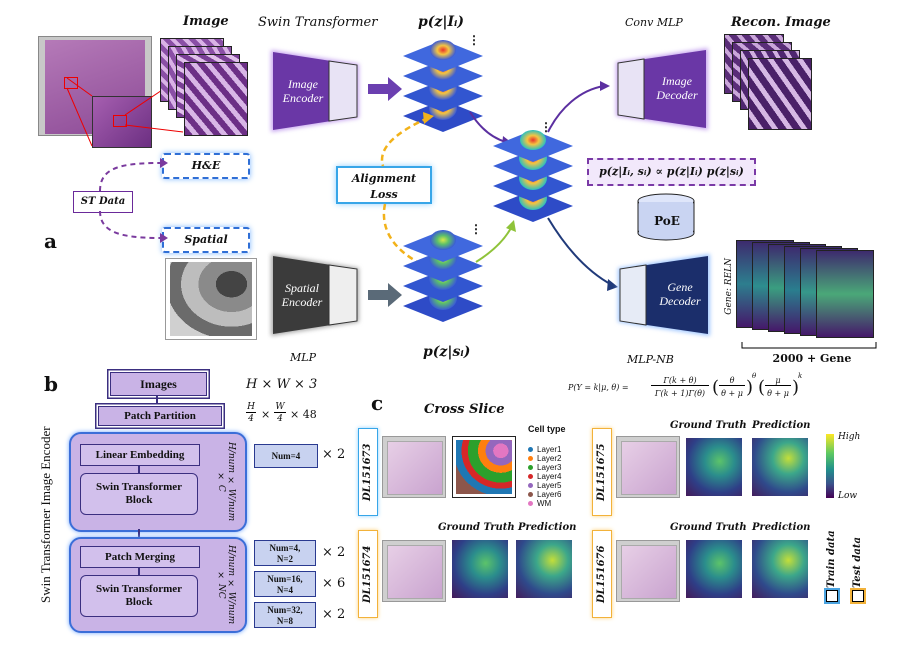 The width and height of the screenshot is (908, 647). I want to click on st-data-box: ST Data, so click(103, 202).